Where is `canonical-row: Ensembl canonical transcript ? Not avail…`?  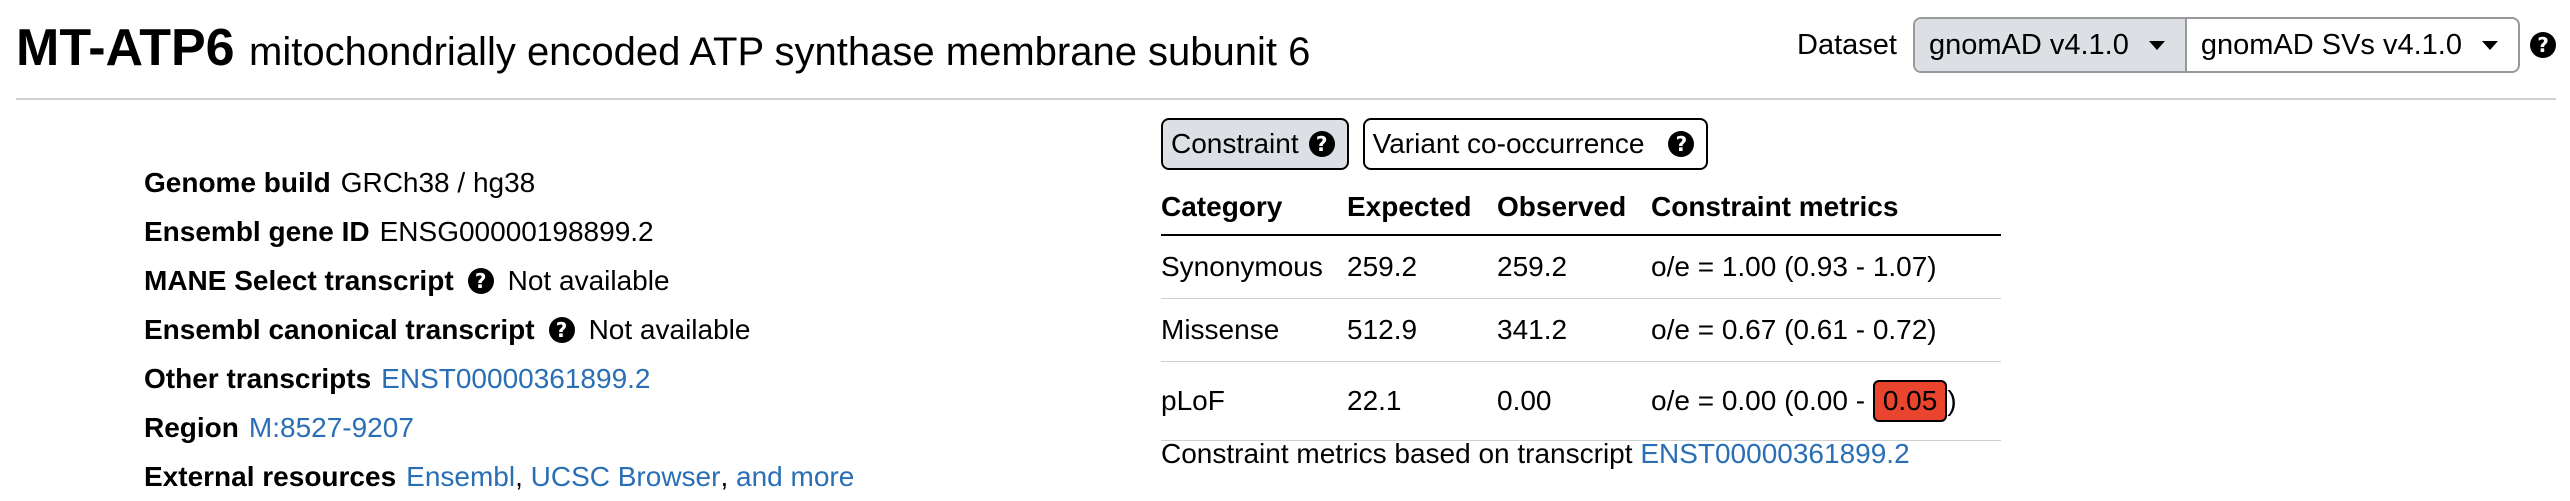 canonical-row: Ensembl canonical transcript ? Not avail… is located at coordinates (499, 329).